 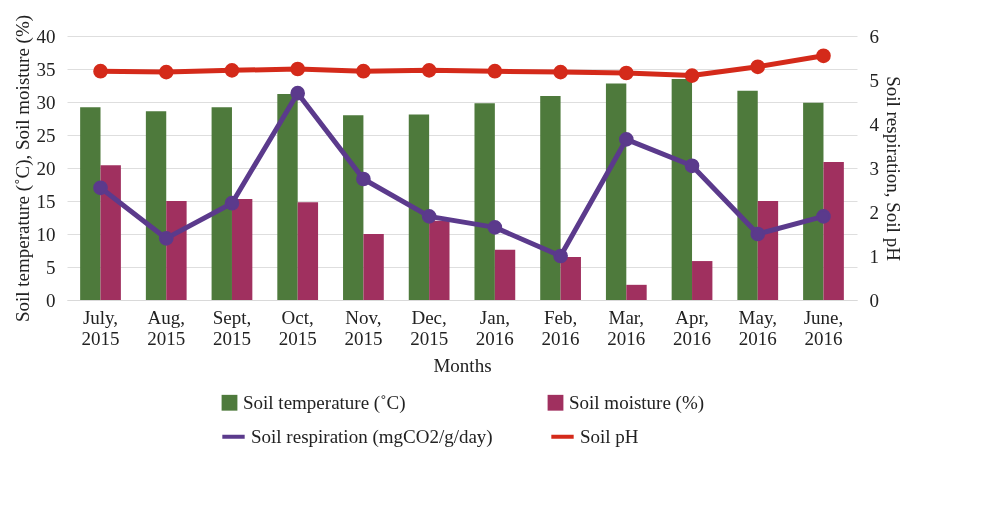 What do you see at coordinates (46, 69) in the screenshot?
I see `y-tick-label: 35` at bounding box center [46, 69].